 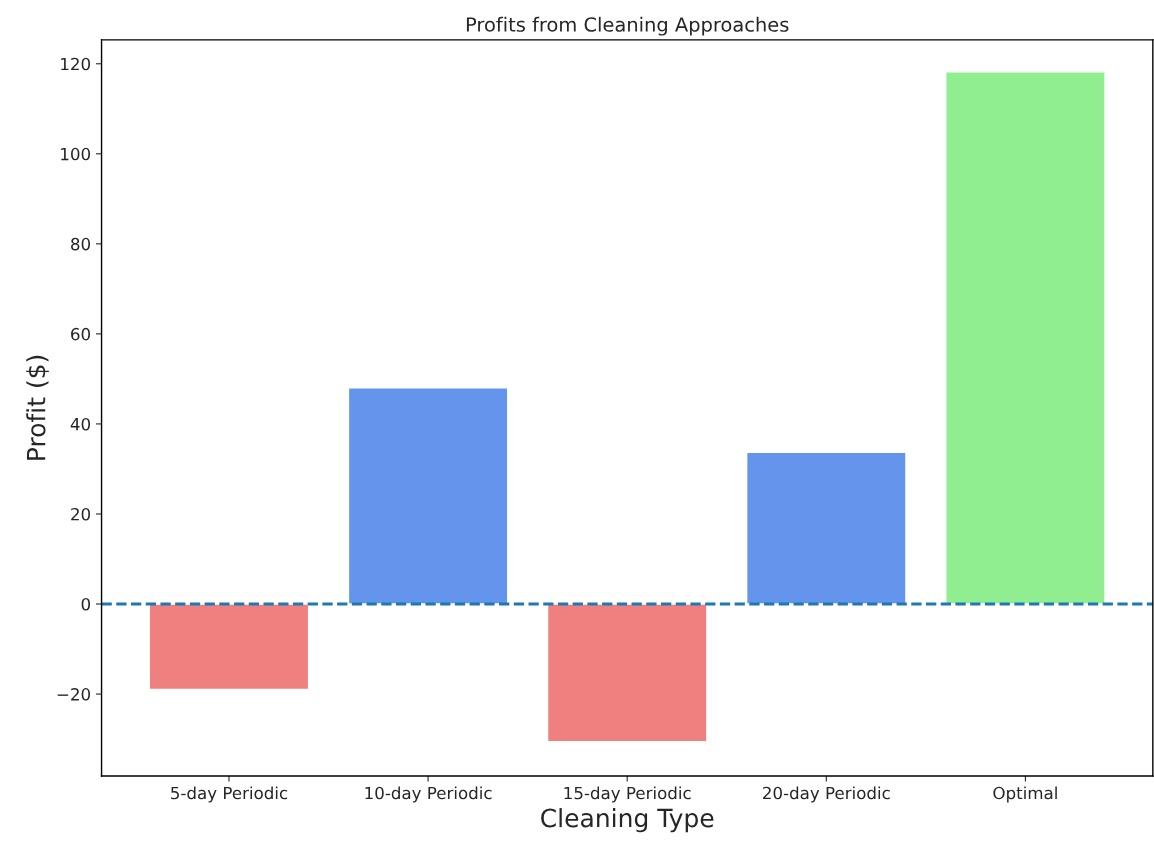 What do you see at coordinates (74, 694) in the screenshot?
I see `y-tick-label: −20` at bounding box center [74, 694].